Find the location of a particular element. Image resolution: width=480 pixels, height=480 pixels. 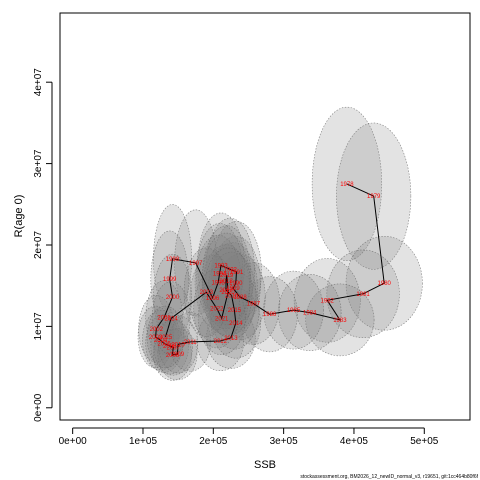

year-label-2000: 2000 is located at coordinates (173, 298).